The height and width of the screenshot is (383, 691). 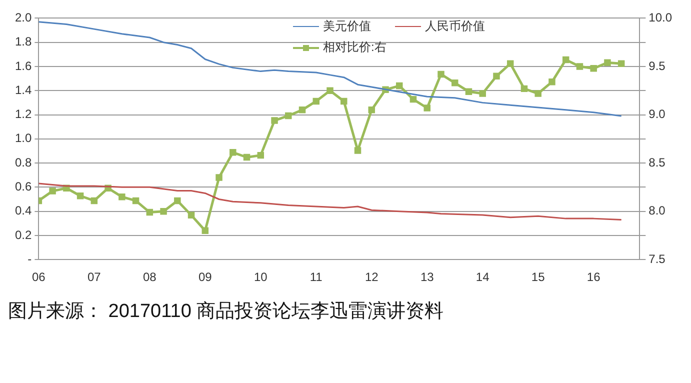 I want to click on y2-tick-label: 9.0, so click(x=657, y=114).